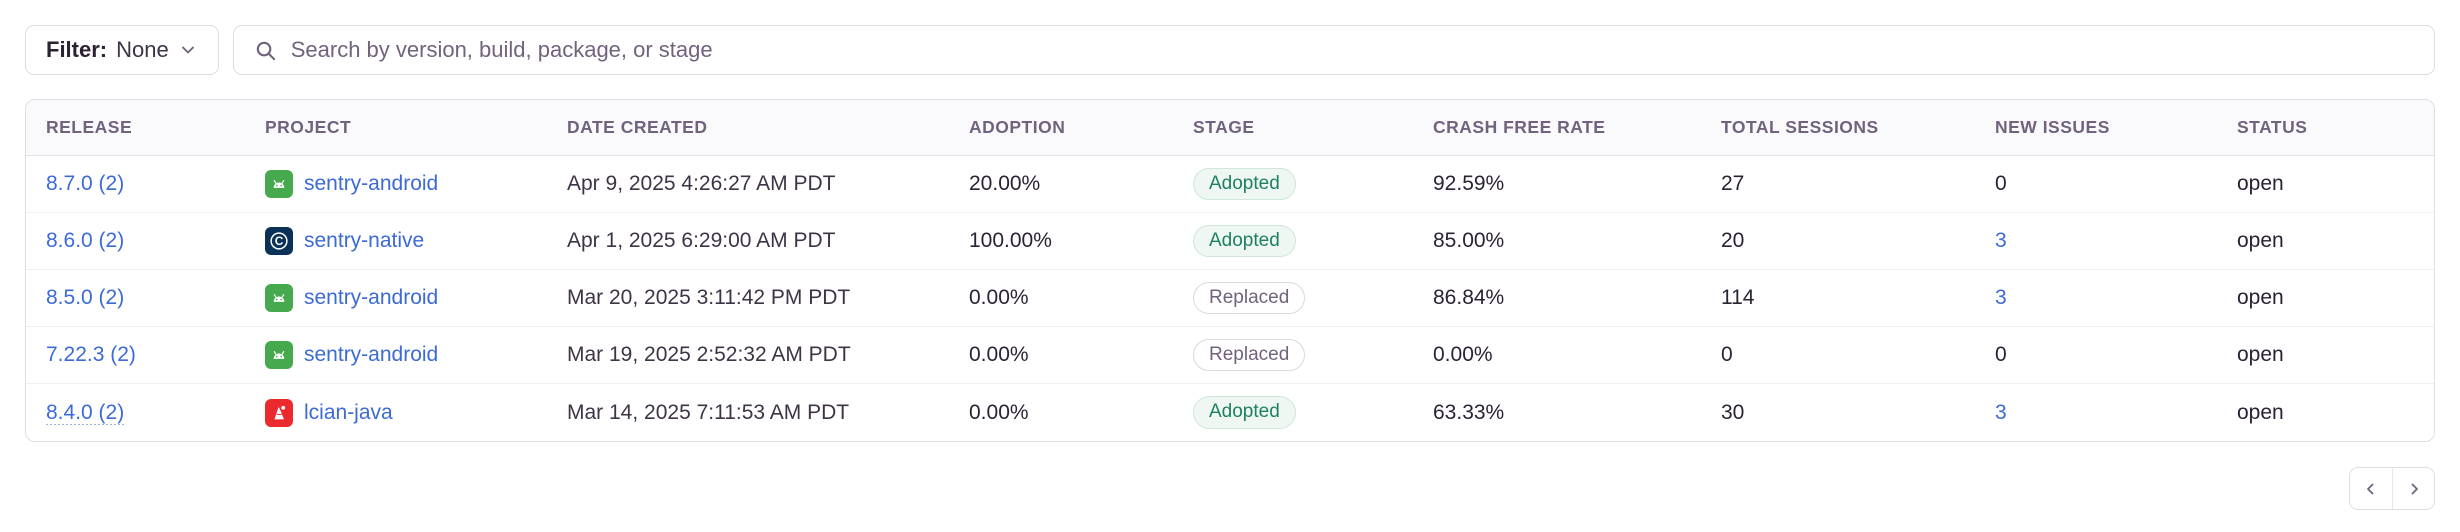  I want to click on crash-free-rate-cell: 0.00%, so click(1463, 354).